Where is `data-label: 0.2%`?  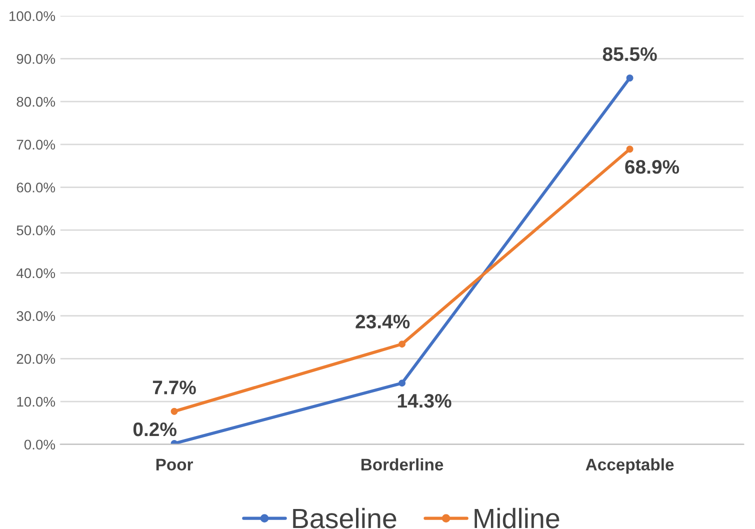 data-label: 0.2% is located at coordinates (154, 429).